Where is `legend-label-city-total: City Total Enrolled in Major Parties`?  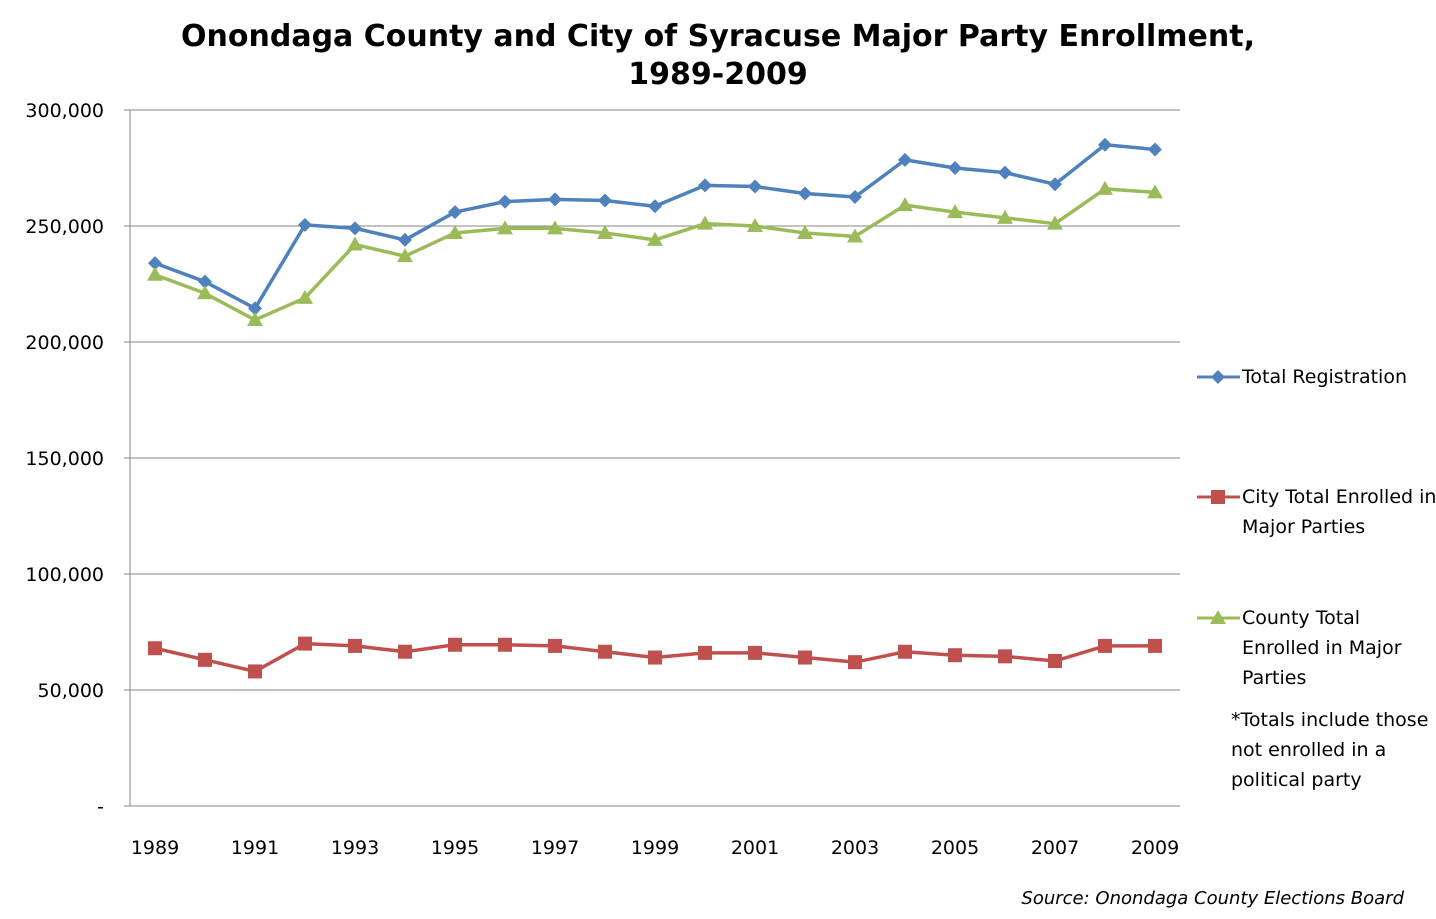 legend-label-city-total: City Total Enrolled in Major Parties is located at coordinates (1339, 512).